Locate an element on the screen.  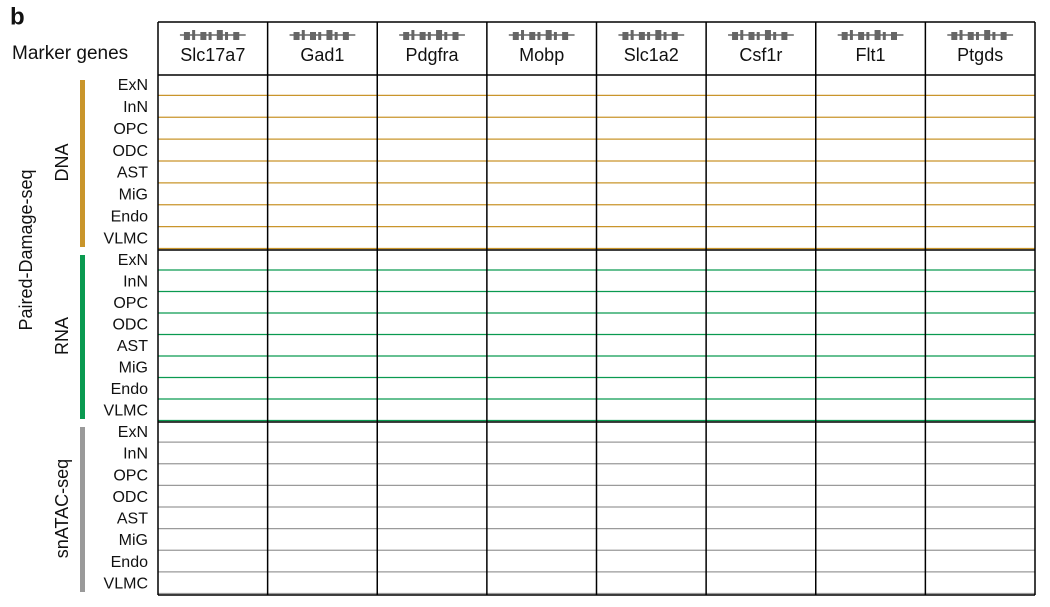
header-label: Marker genes is located at coordinates (70, 53).